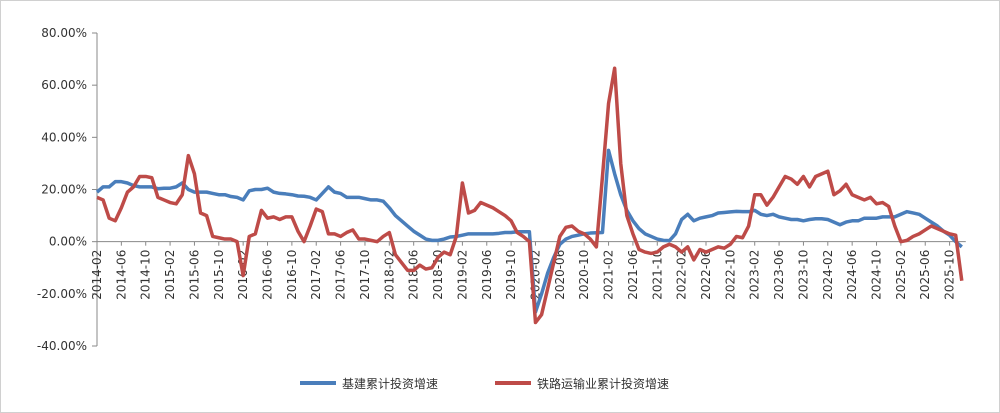 The width and height of the screenshot is (1000, 413). Describe the element at coordinates (97, 275) in the screenshot. I see `x-tick-label: 2014-02` at that location.